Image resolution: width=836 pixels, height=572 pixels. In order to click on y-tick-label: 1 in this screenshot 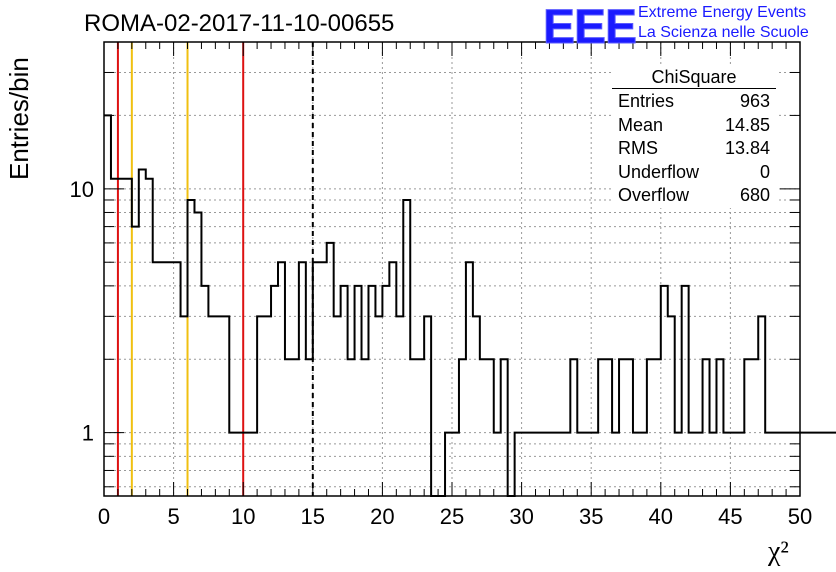, I will do `click(88, 433)`.